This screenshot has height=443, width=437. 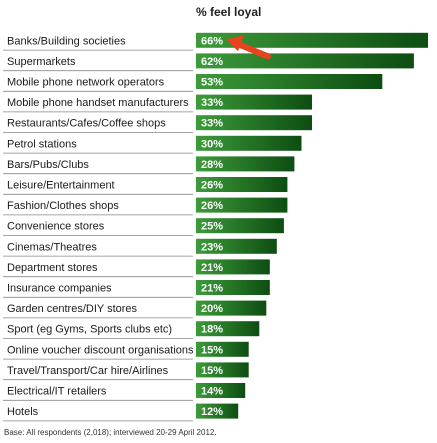 I want to click on value-label: 18%, so click(x=212, y=330).